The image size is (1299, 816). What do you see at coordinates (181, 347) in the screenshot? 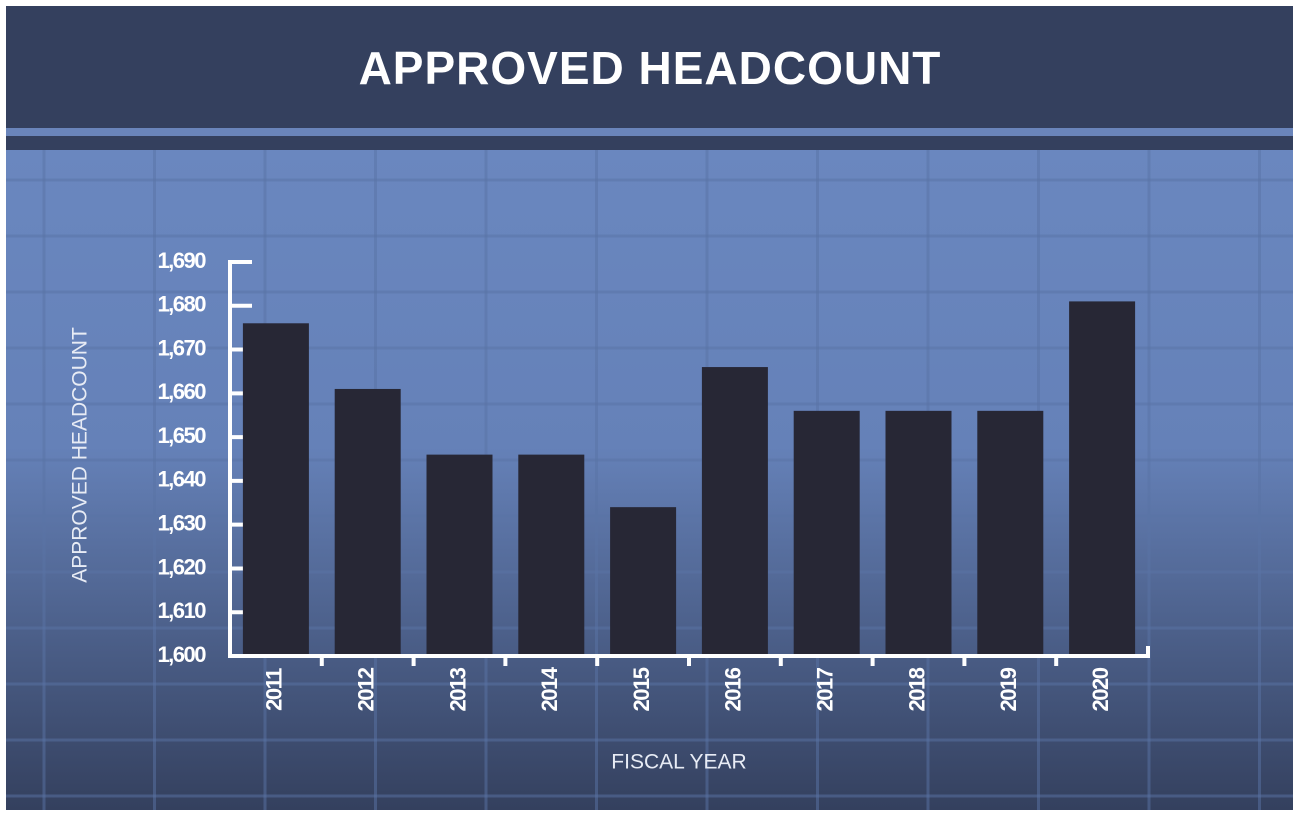
I see `y-tick-label: 1,670` at bounding box center [181, 347].